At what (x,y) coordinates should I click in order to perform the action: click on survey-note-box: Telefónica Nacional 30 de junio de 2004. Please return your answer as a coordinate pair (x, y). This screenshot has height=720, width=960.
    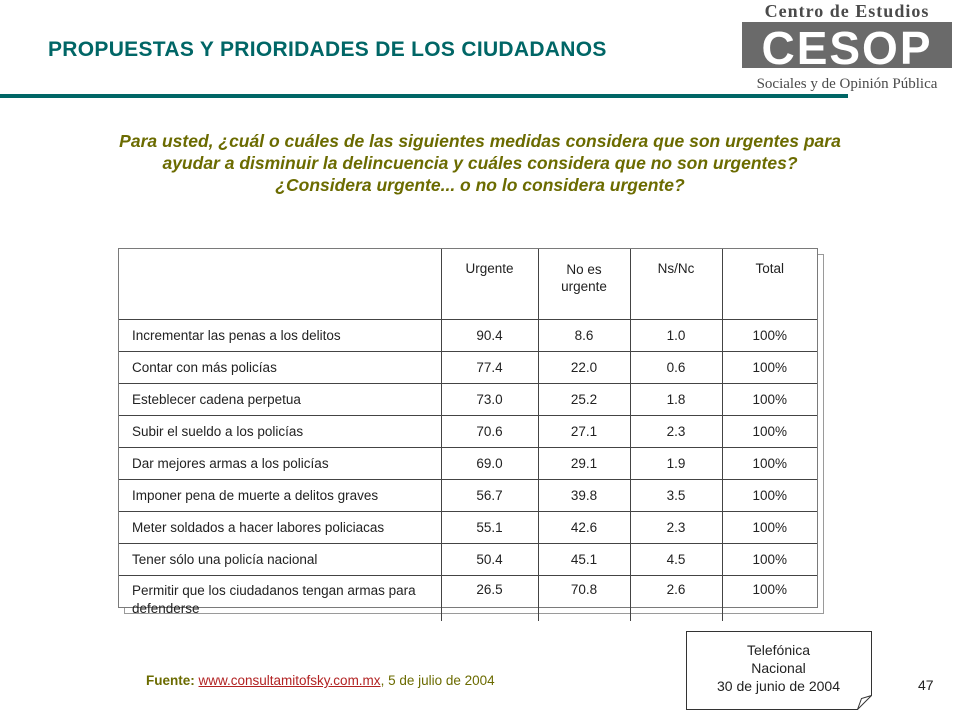
    Looking at the image, I should click on (779, 670).